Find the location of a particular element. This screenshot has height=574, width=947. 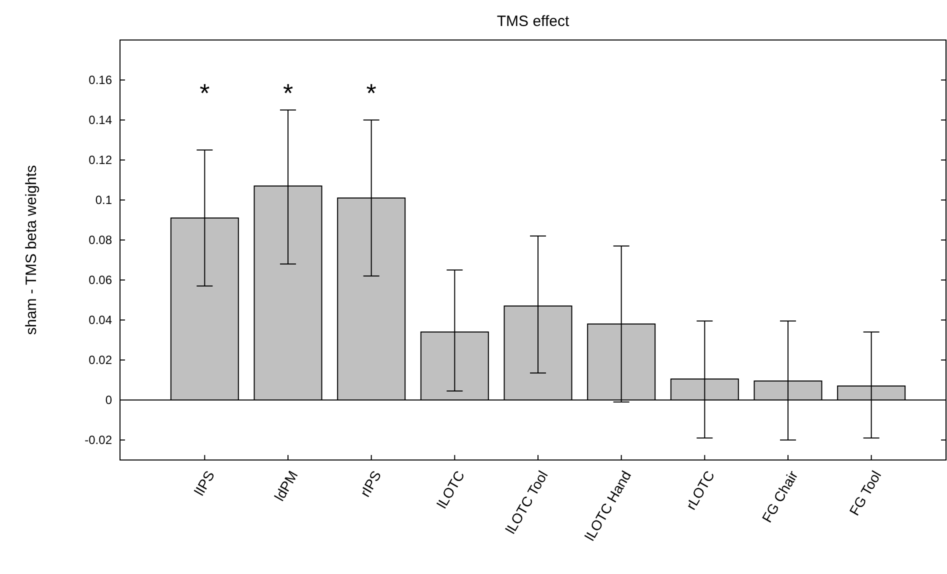

y-tick-label: 0.02 is located at coordinates (100, 360).